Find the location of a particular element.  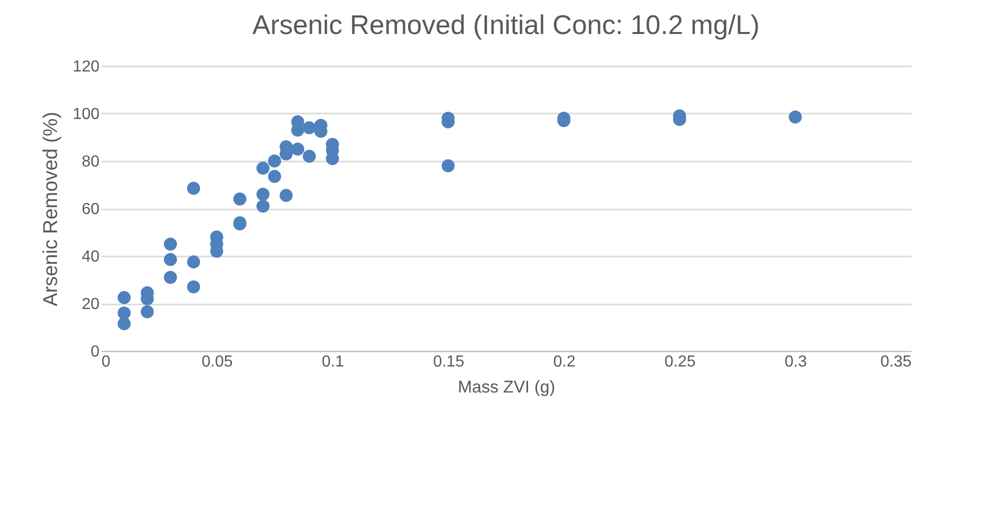

x-axis-title: Mass ZVI (g) is located at coordinates (507, 387).